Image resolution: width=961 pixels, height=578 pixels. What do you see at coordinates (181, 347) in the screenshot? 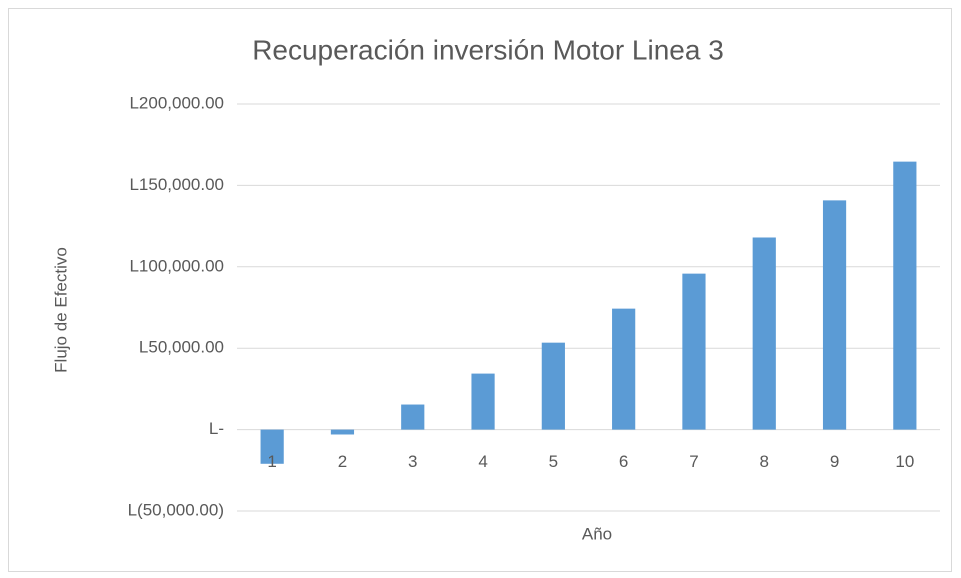
I see `y-tick-label: L50,000.00` at bounding box center [181, 347].